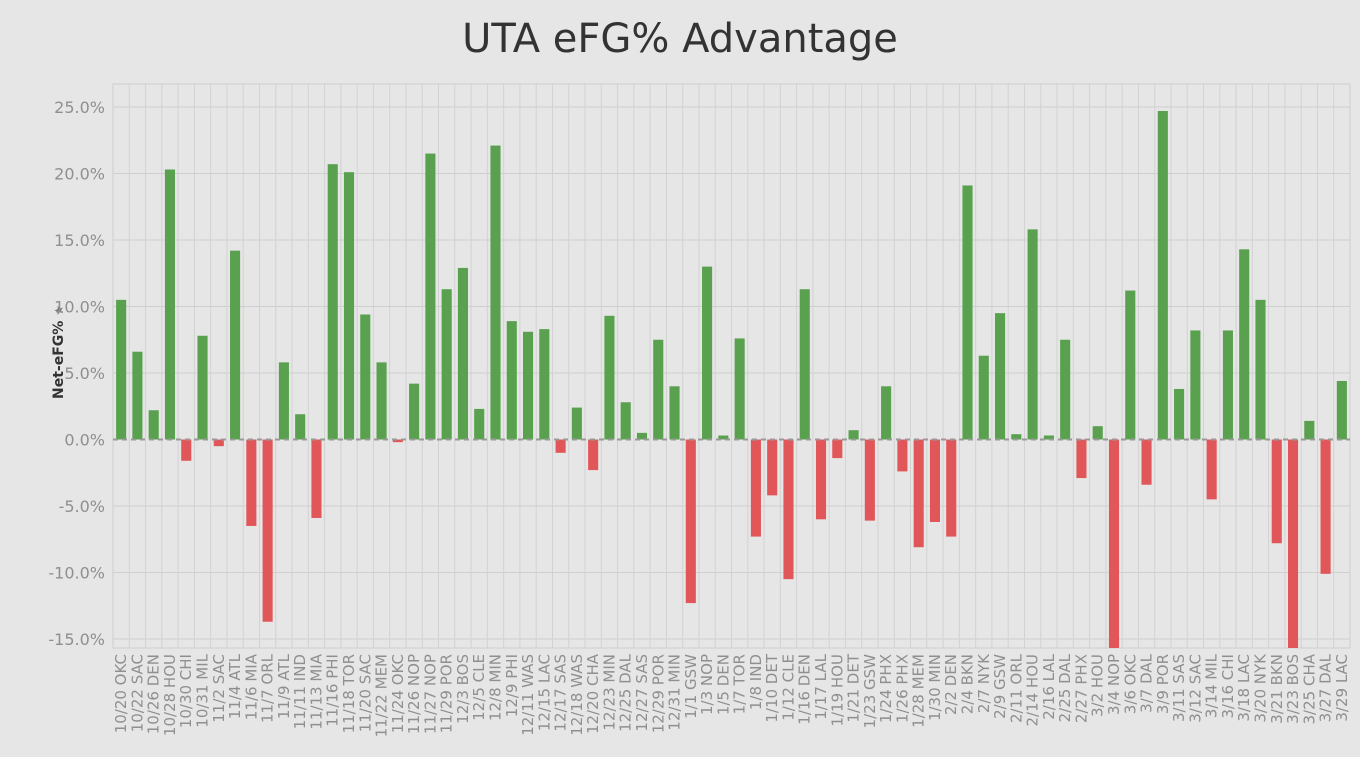 The width and height of the screenshot is (1360, 757). What do you see at coordinates (235, 345) in the screenshot?
I see `bar-11-4-atl: 11/4 ATL: 14.2%` at bounding box center [235, 345].